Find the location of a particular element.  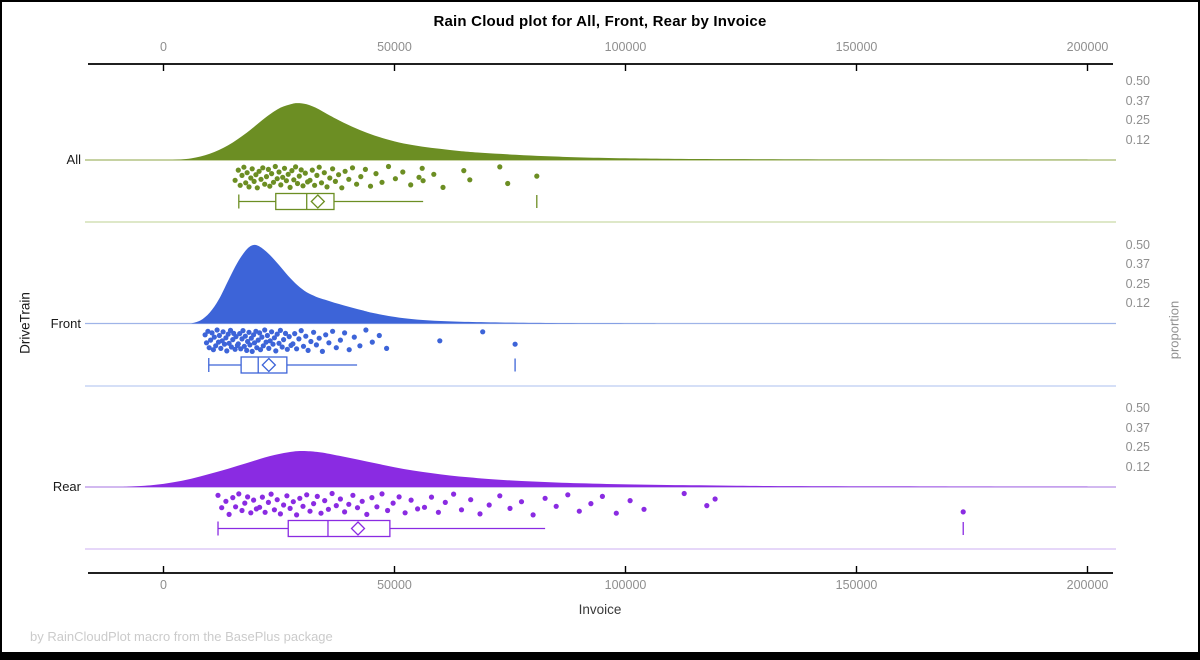

category-label-all: All is located at coordinates (73, 159).